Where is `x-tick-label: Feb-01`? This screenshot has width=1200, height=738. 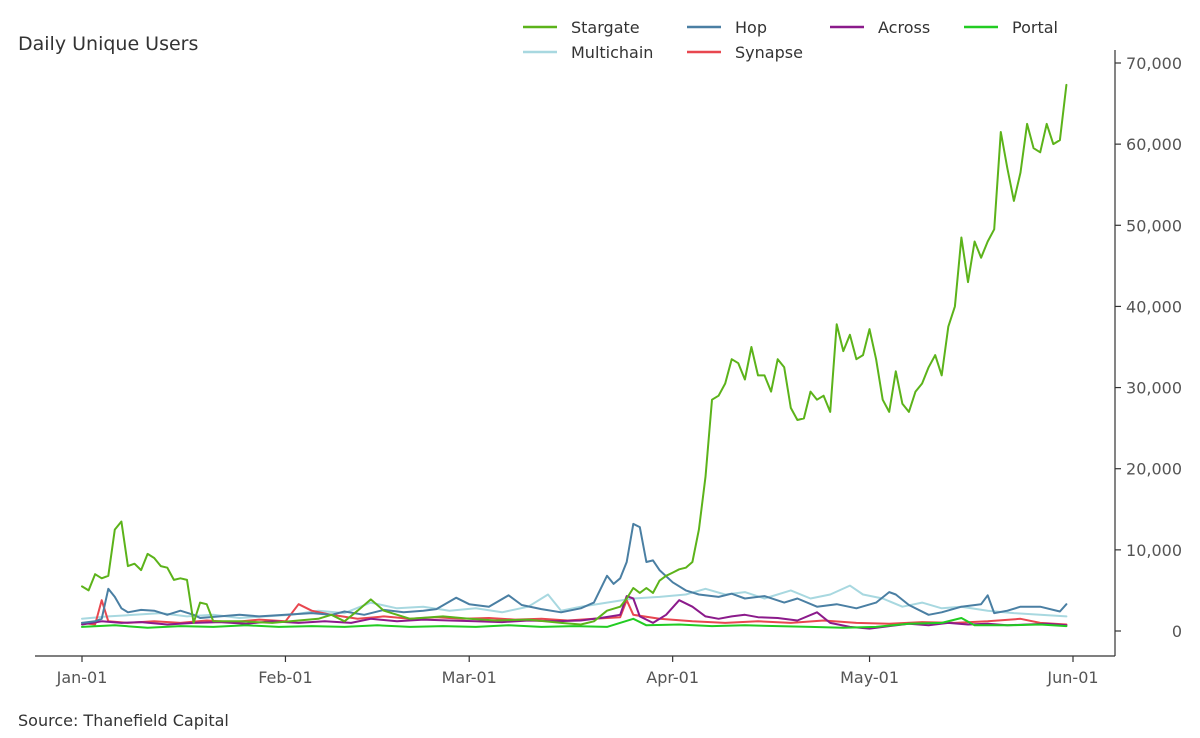 x-tick-label: Feb-01 is located at coordinates (285, 677).